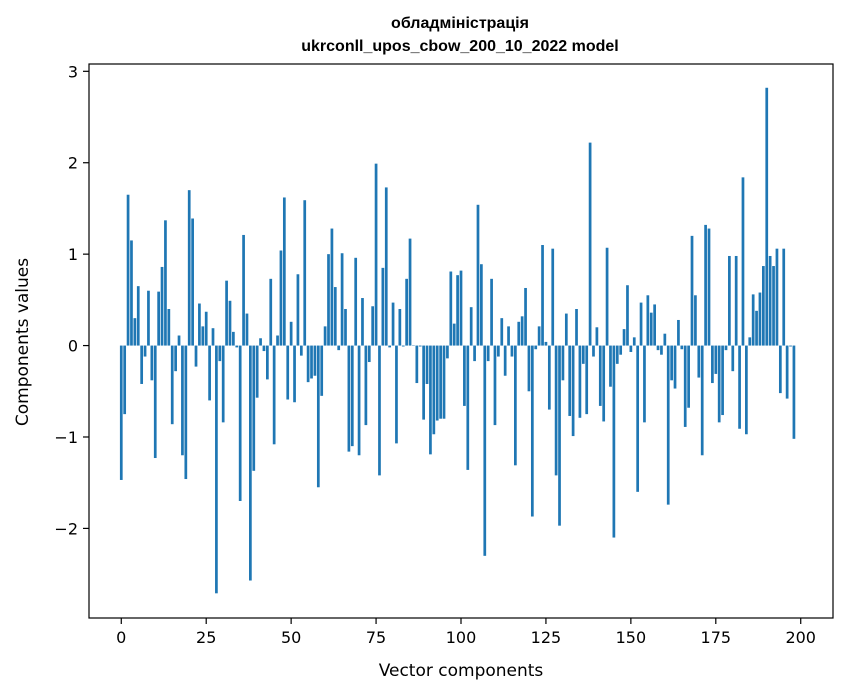 The height and width of the screenshot is (696, 847). What do you see at coordinates (546, 637) in the screenshot?
I see `x-tick-label: 125` at bounding box center [546, 637].